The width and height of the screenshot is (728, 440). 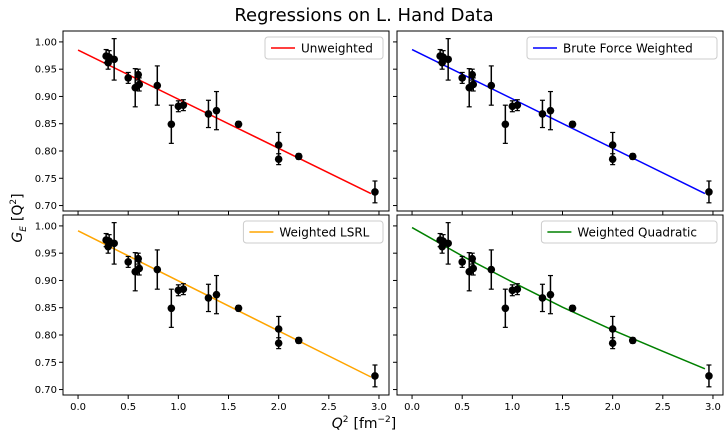 I want to click on x-axis-title-unit: [fm, so click(x=365, y=424).